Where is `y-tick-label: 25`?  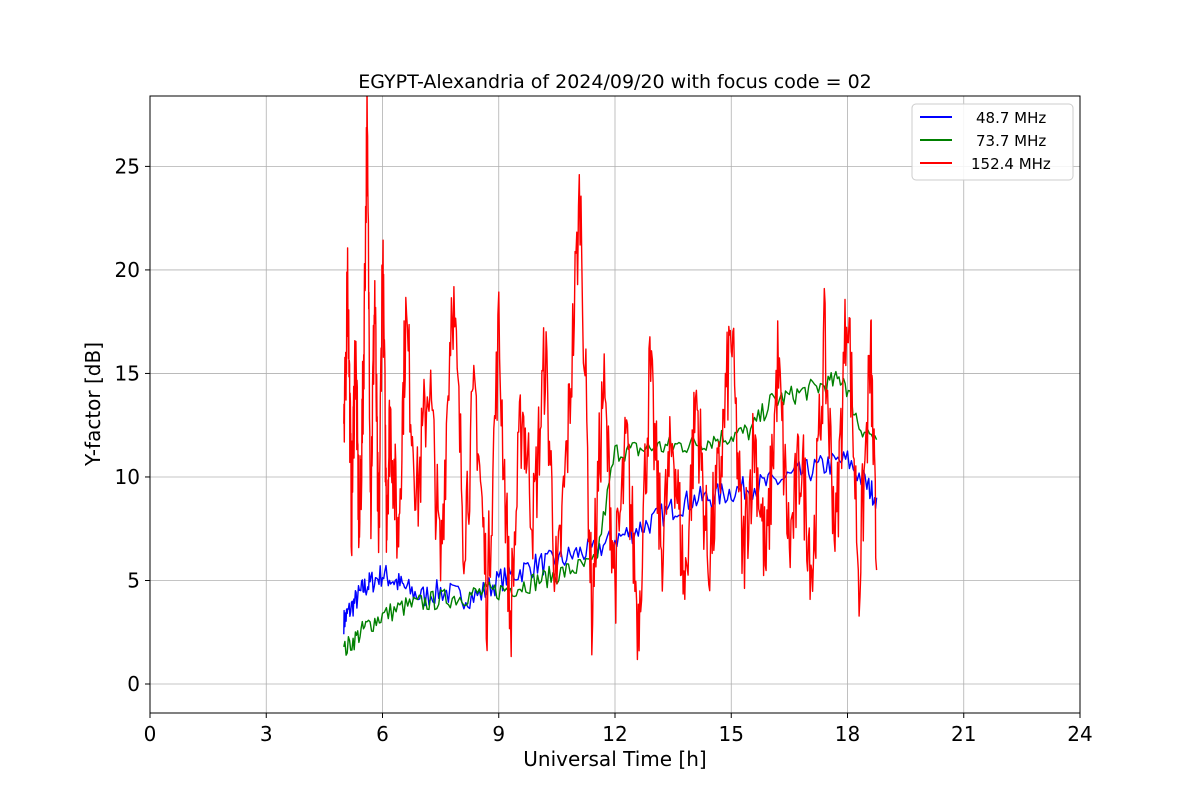
y-tick-label: 25 is located at coordinates (127, 166).